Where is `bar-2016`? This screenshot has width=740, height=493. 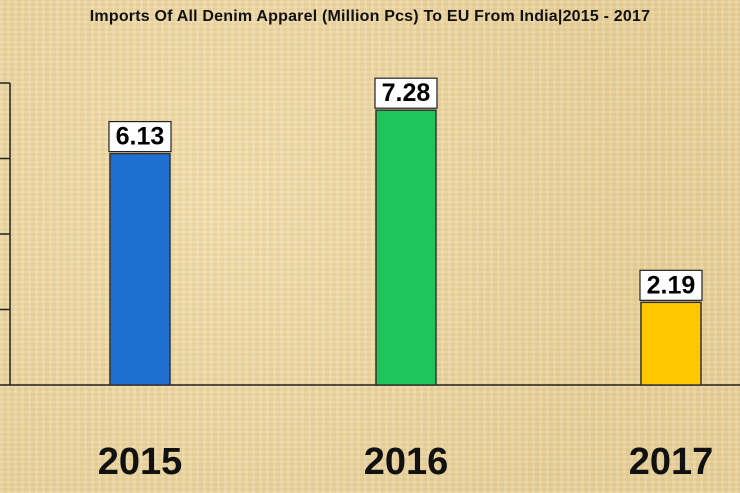
bar-2016 is located at coordinates (406, 247).